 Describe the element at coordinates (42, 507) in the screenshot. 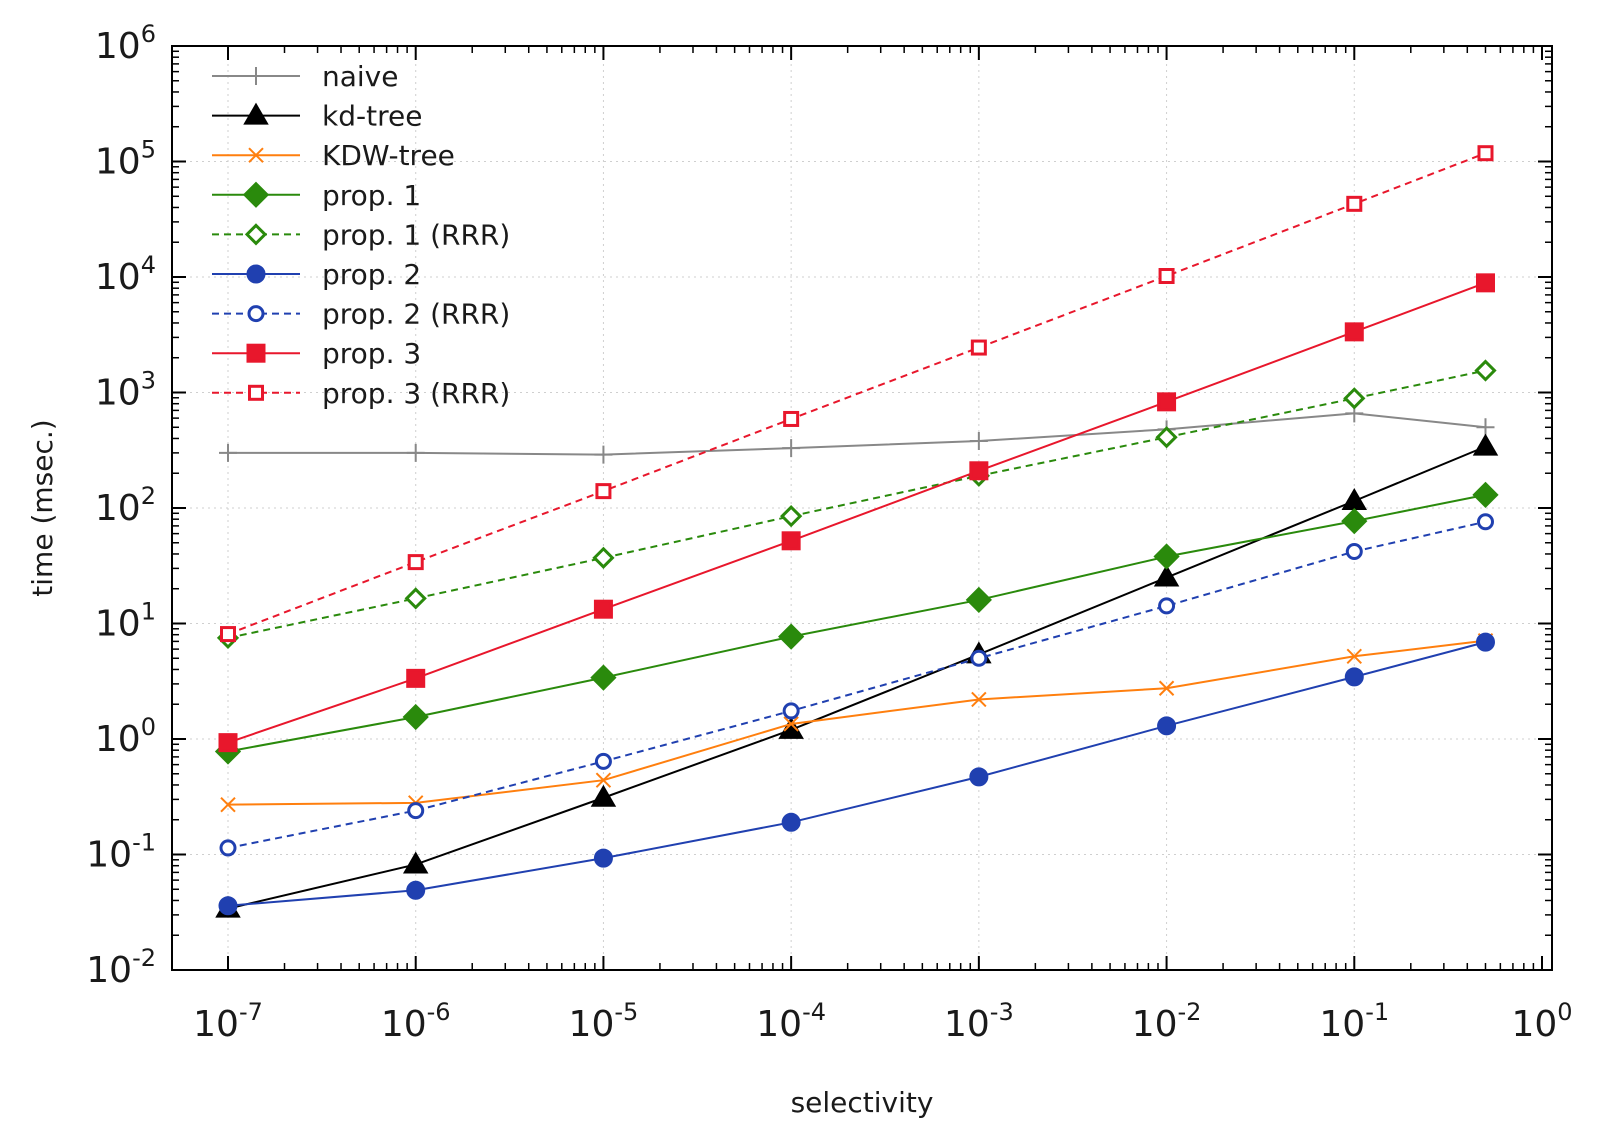

I see `y-axis-label: time (msec.)` at that location.